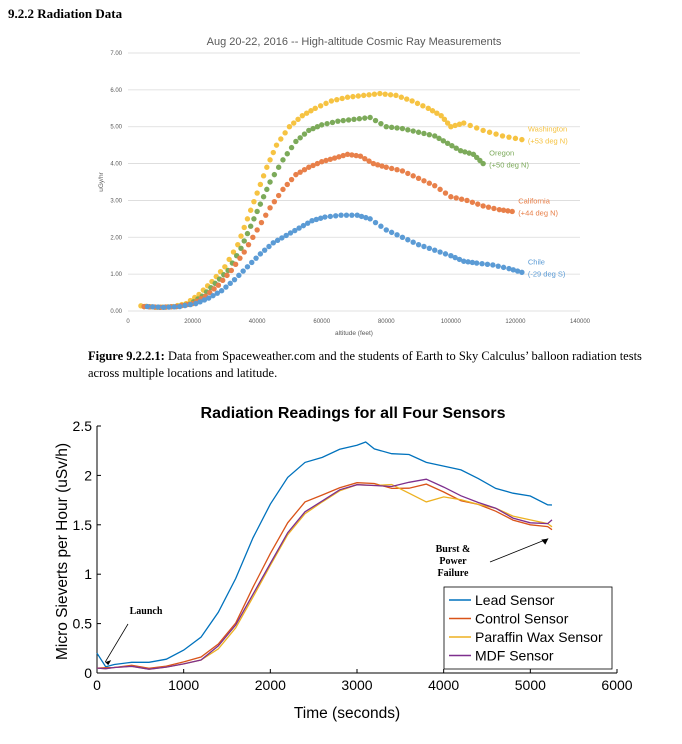 This screenshot has width=682, height=744. Describe the element at coordinates (128, 322) in the screenshot. I see `chart1-x-tick-label: 0` at that location.